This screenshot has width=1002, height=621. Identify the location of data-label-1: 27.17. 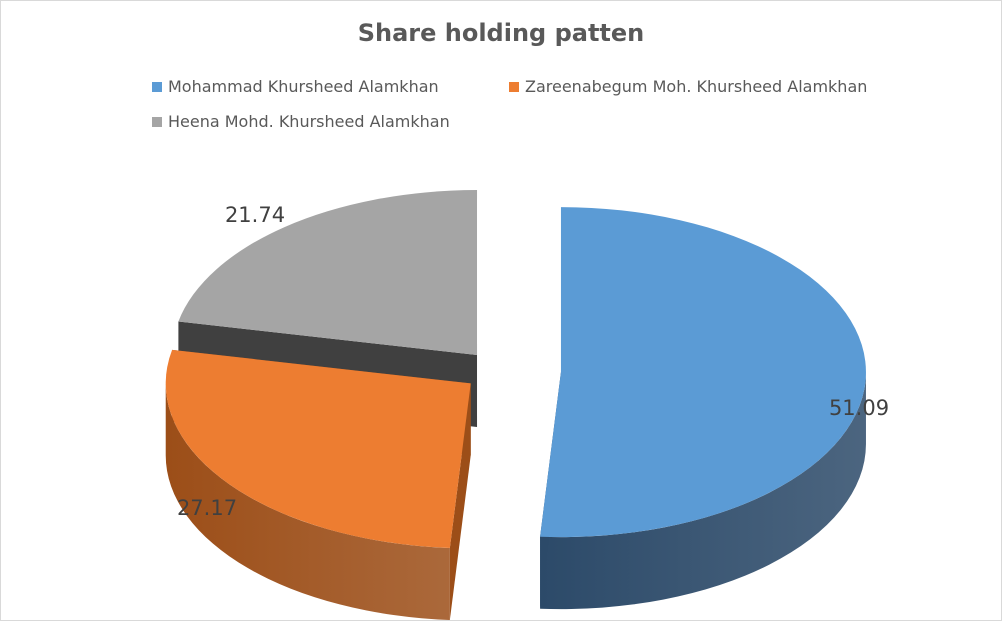
(207, 508).